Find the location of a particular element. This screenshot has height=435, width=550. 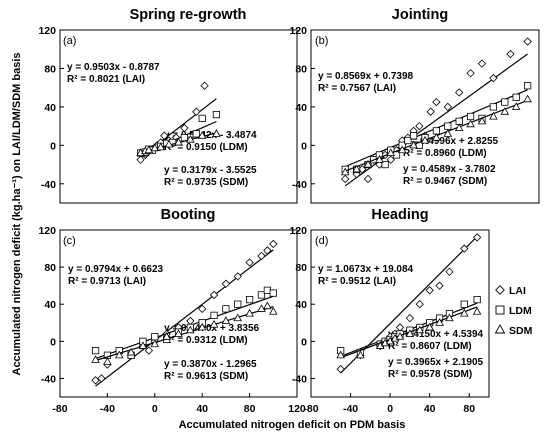

equation-sdm: y = 0.3179x - 3.5525 R² = 0.9735 (SDM) is located at coordinates (210, 176).